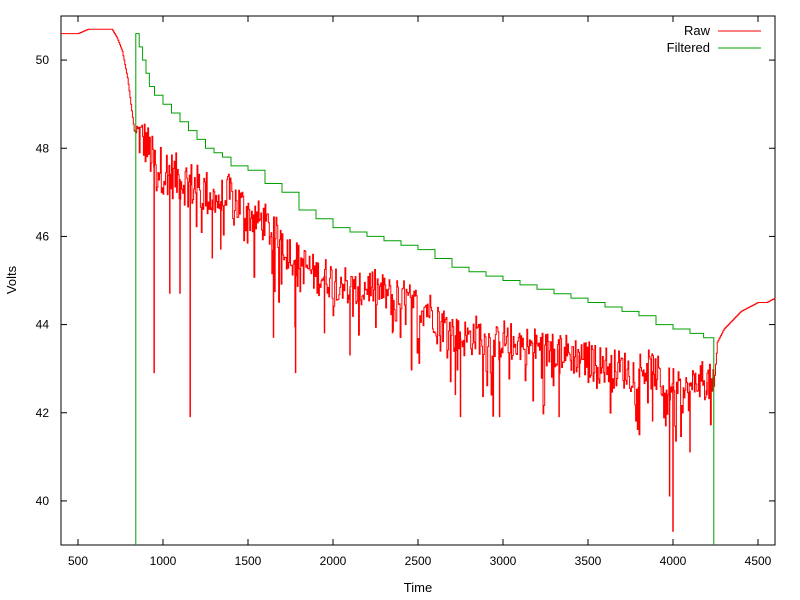 The image size is (800, 600). I want to click on x-axis-title: Time, so click(418, 587).